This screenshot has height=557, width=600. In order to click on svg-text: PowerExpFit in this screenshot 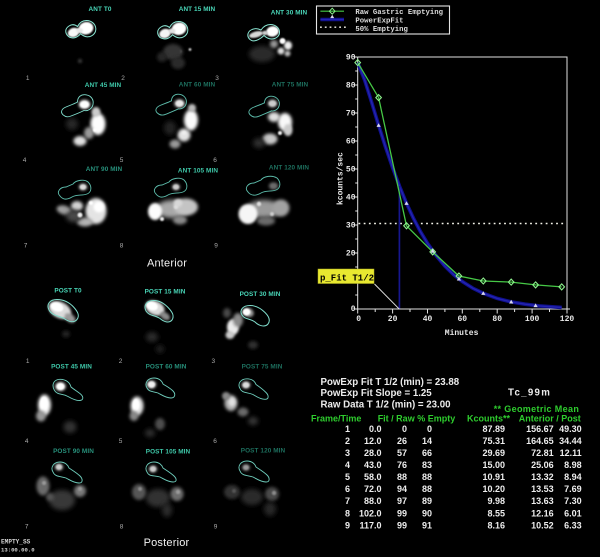, I will do `click(379, 22)`.